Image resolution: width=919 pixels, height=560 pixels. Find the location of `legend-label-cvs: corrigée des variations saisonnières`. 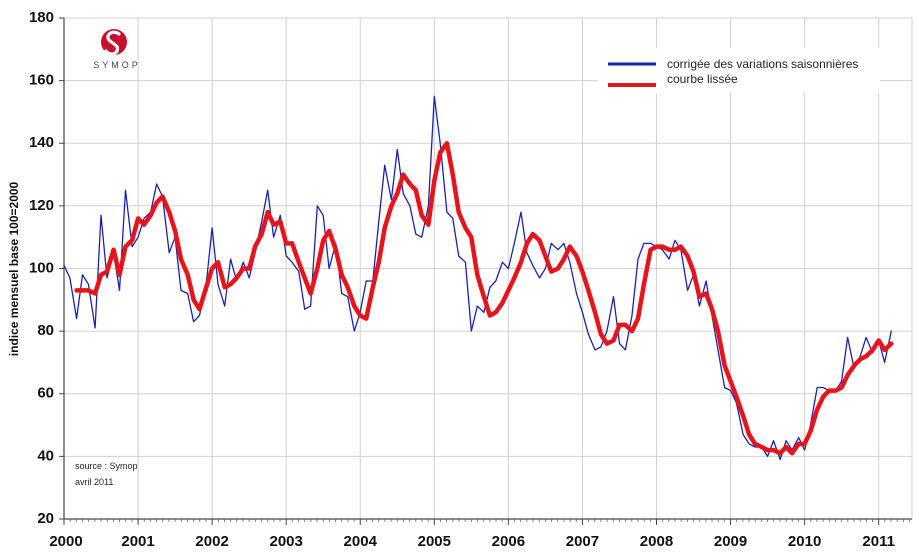

legend-label-cvs: corrigée des variations saisonnières is located at coordinates (762, 64).